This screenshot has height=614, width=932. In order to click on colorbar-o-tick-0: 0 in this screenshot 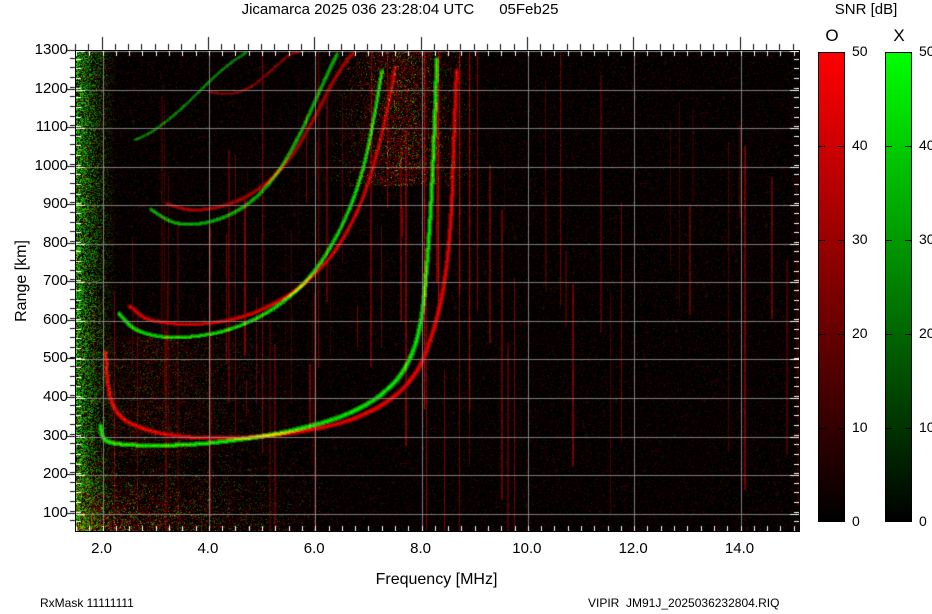, I will do `click(856, 521)`.